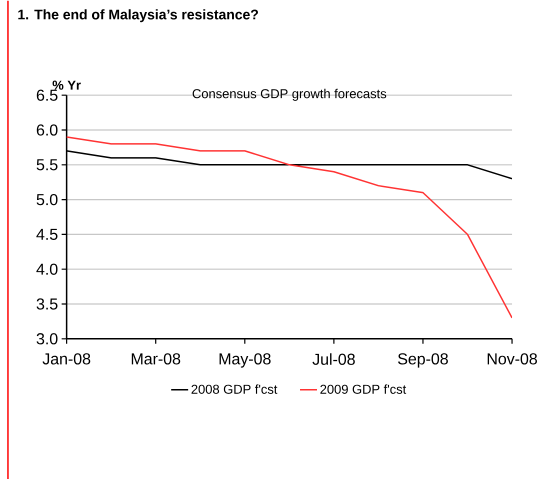 The height and width of the screenshot is (480, 541). I want to click on y-tick-label: 6.5, so click(47, 95).